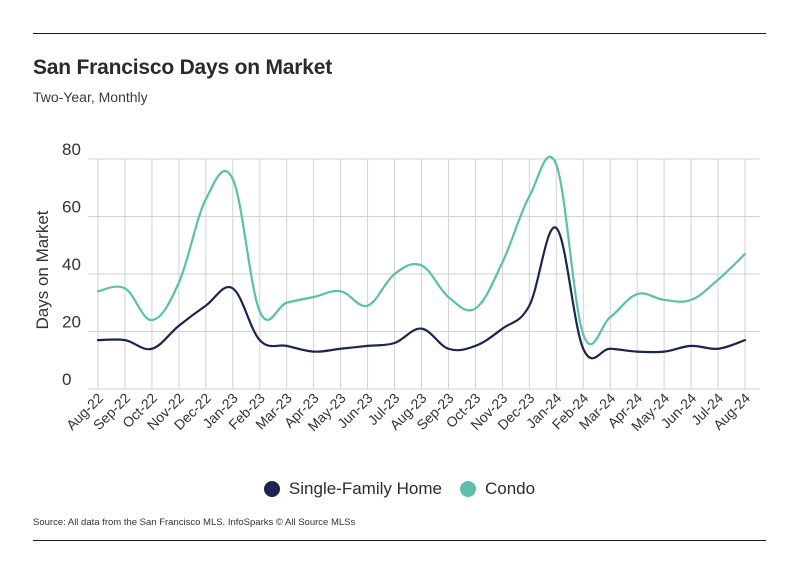  I want to click on legend-swatch-condo, so click(467, 489).